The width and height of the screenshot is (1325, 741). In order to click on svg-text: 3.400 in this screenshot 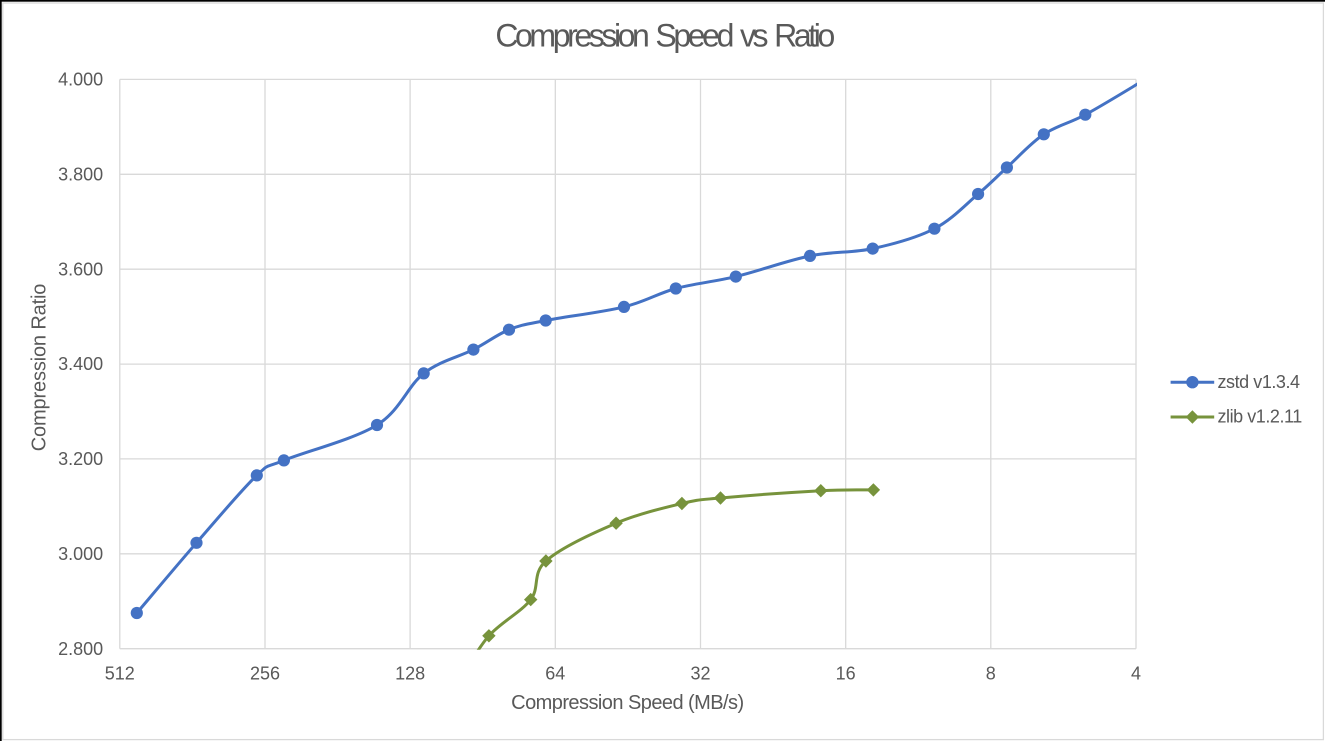, I will do `click(80, 364)`.